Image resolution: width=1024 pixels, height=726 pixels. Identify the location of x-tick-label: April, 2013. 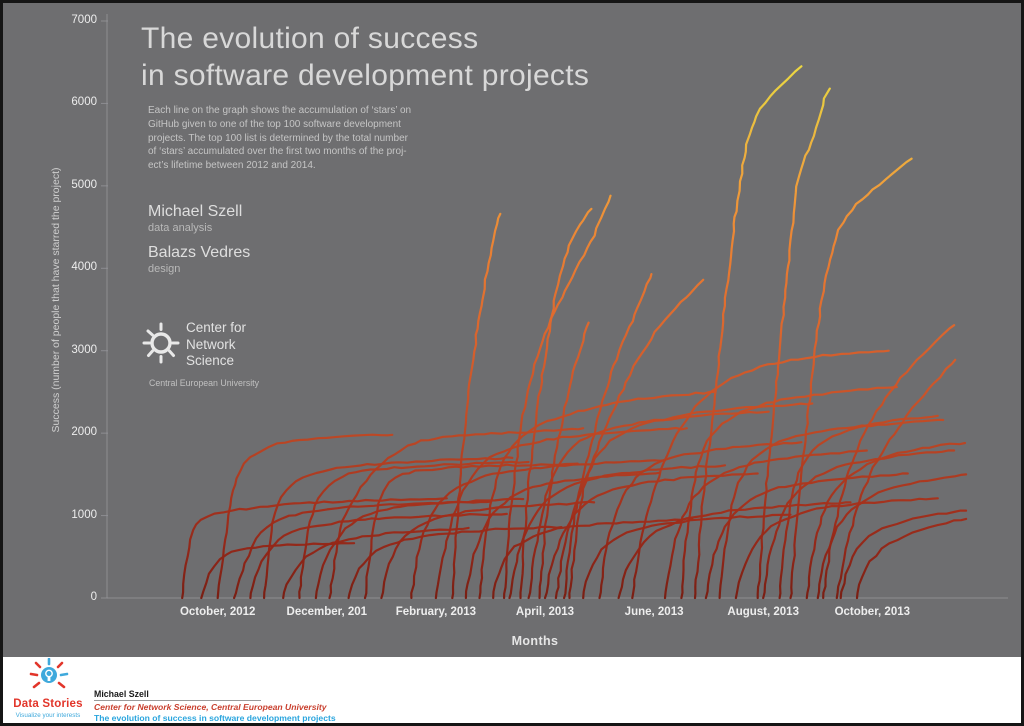
(545, 612).